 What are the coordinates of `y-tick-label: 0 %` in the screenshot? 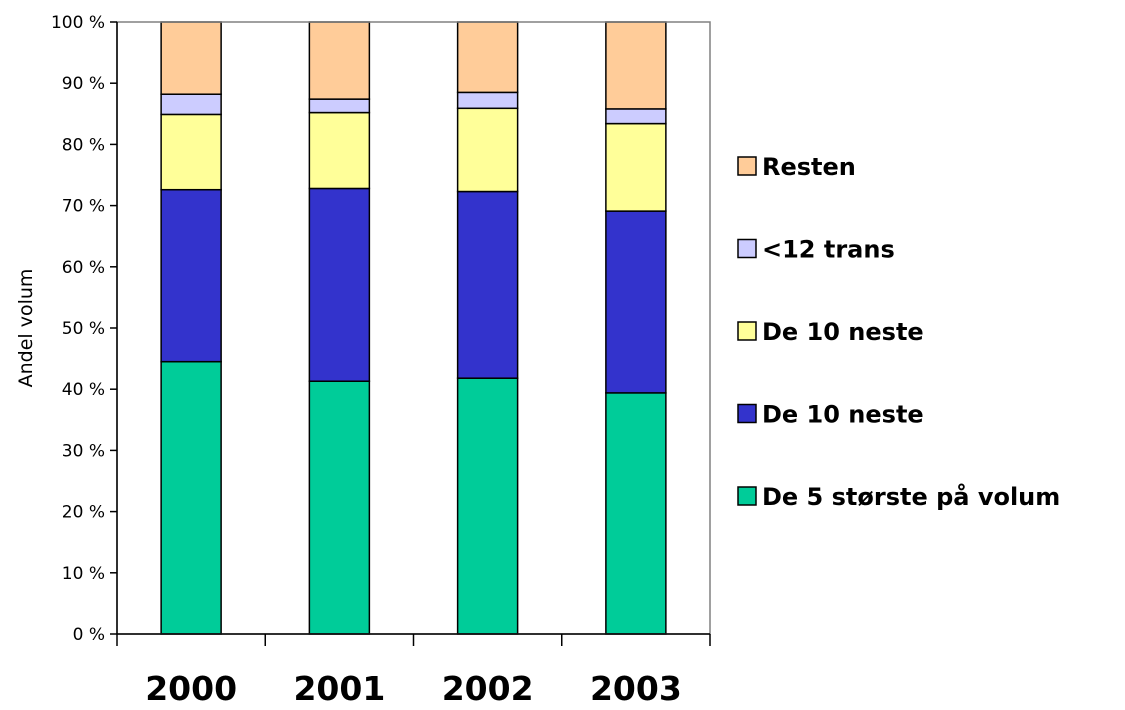 It's located at (89, 635).